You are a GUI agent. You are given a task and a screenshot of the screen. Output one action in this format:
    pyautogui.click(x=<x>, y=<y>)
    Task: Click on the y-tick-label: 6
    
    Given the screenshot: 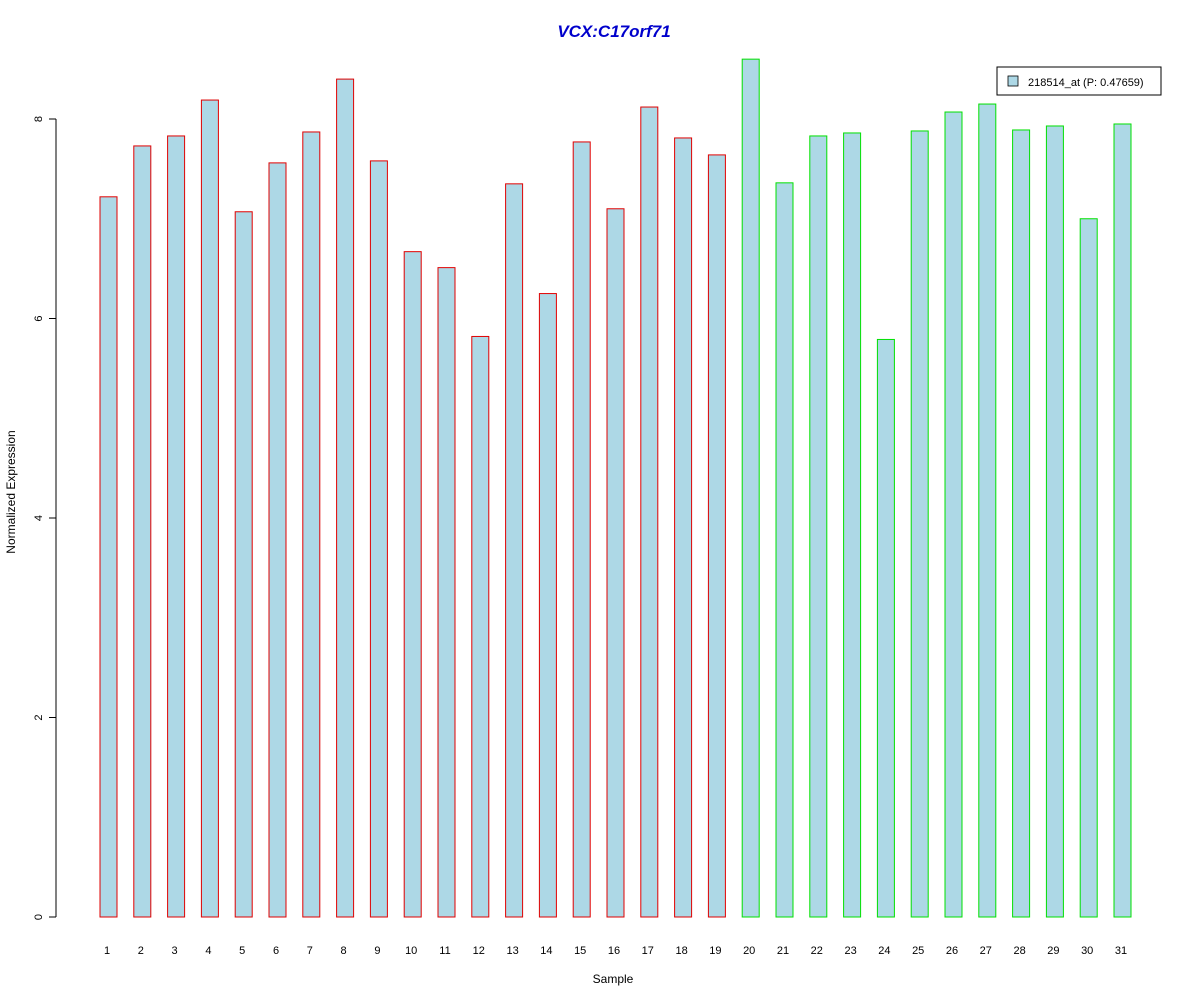 What is the action you would take?
    pyautogui.click(x=39, y=318)
    